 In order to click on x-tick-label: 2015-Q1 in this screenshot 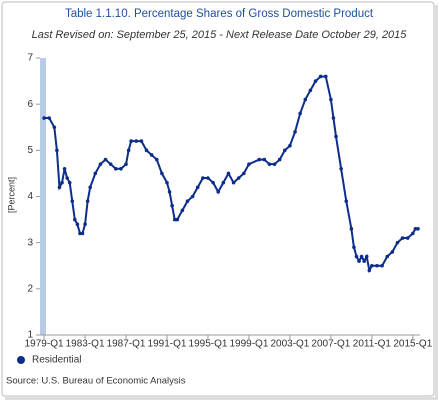, I will do `click(412, 344)`.